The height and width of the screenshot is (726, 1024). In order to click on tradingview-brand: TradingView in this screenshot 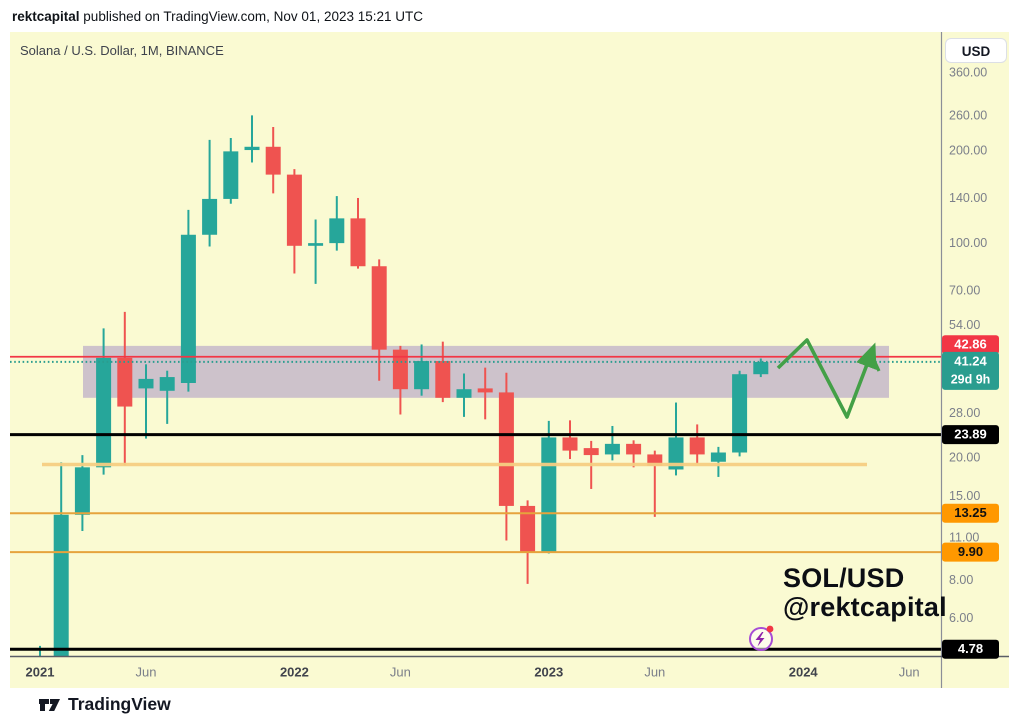, I will do `click(119, 704)`.